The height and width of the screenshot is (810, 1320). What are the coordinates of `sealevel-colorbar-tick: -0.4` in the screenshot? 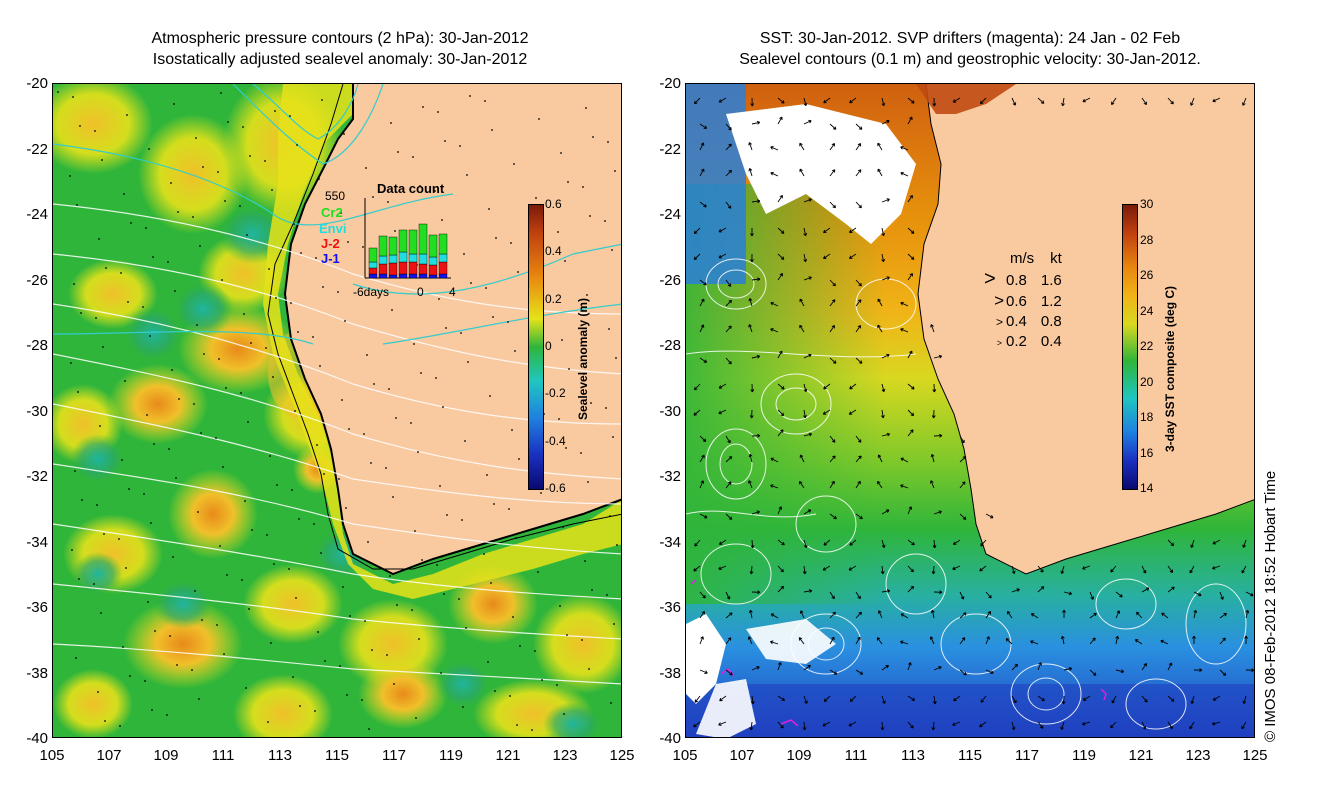 It's located at (555, 440).